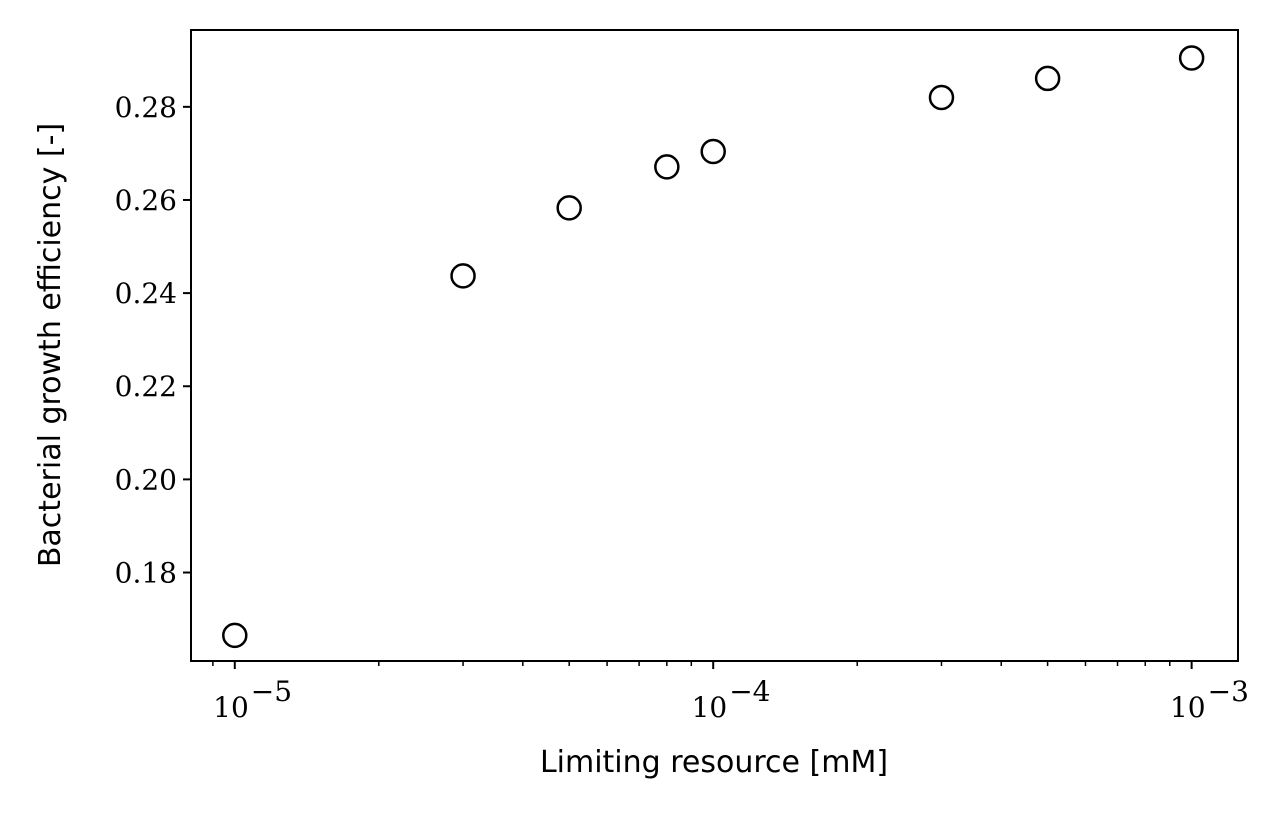  I want to click on x-axis-label: Limiting resource [mM], so click(714, 762).